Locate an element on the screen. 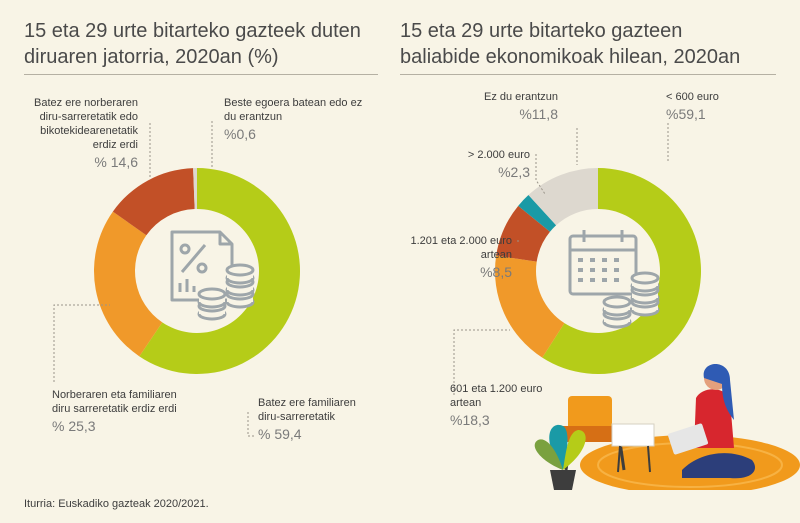 The width and height of the screenshot is (800, 523). donut-slice-600-euro is located at coordinates (621, 271).